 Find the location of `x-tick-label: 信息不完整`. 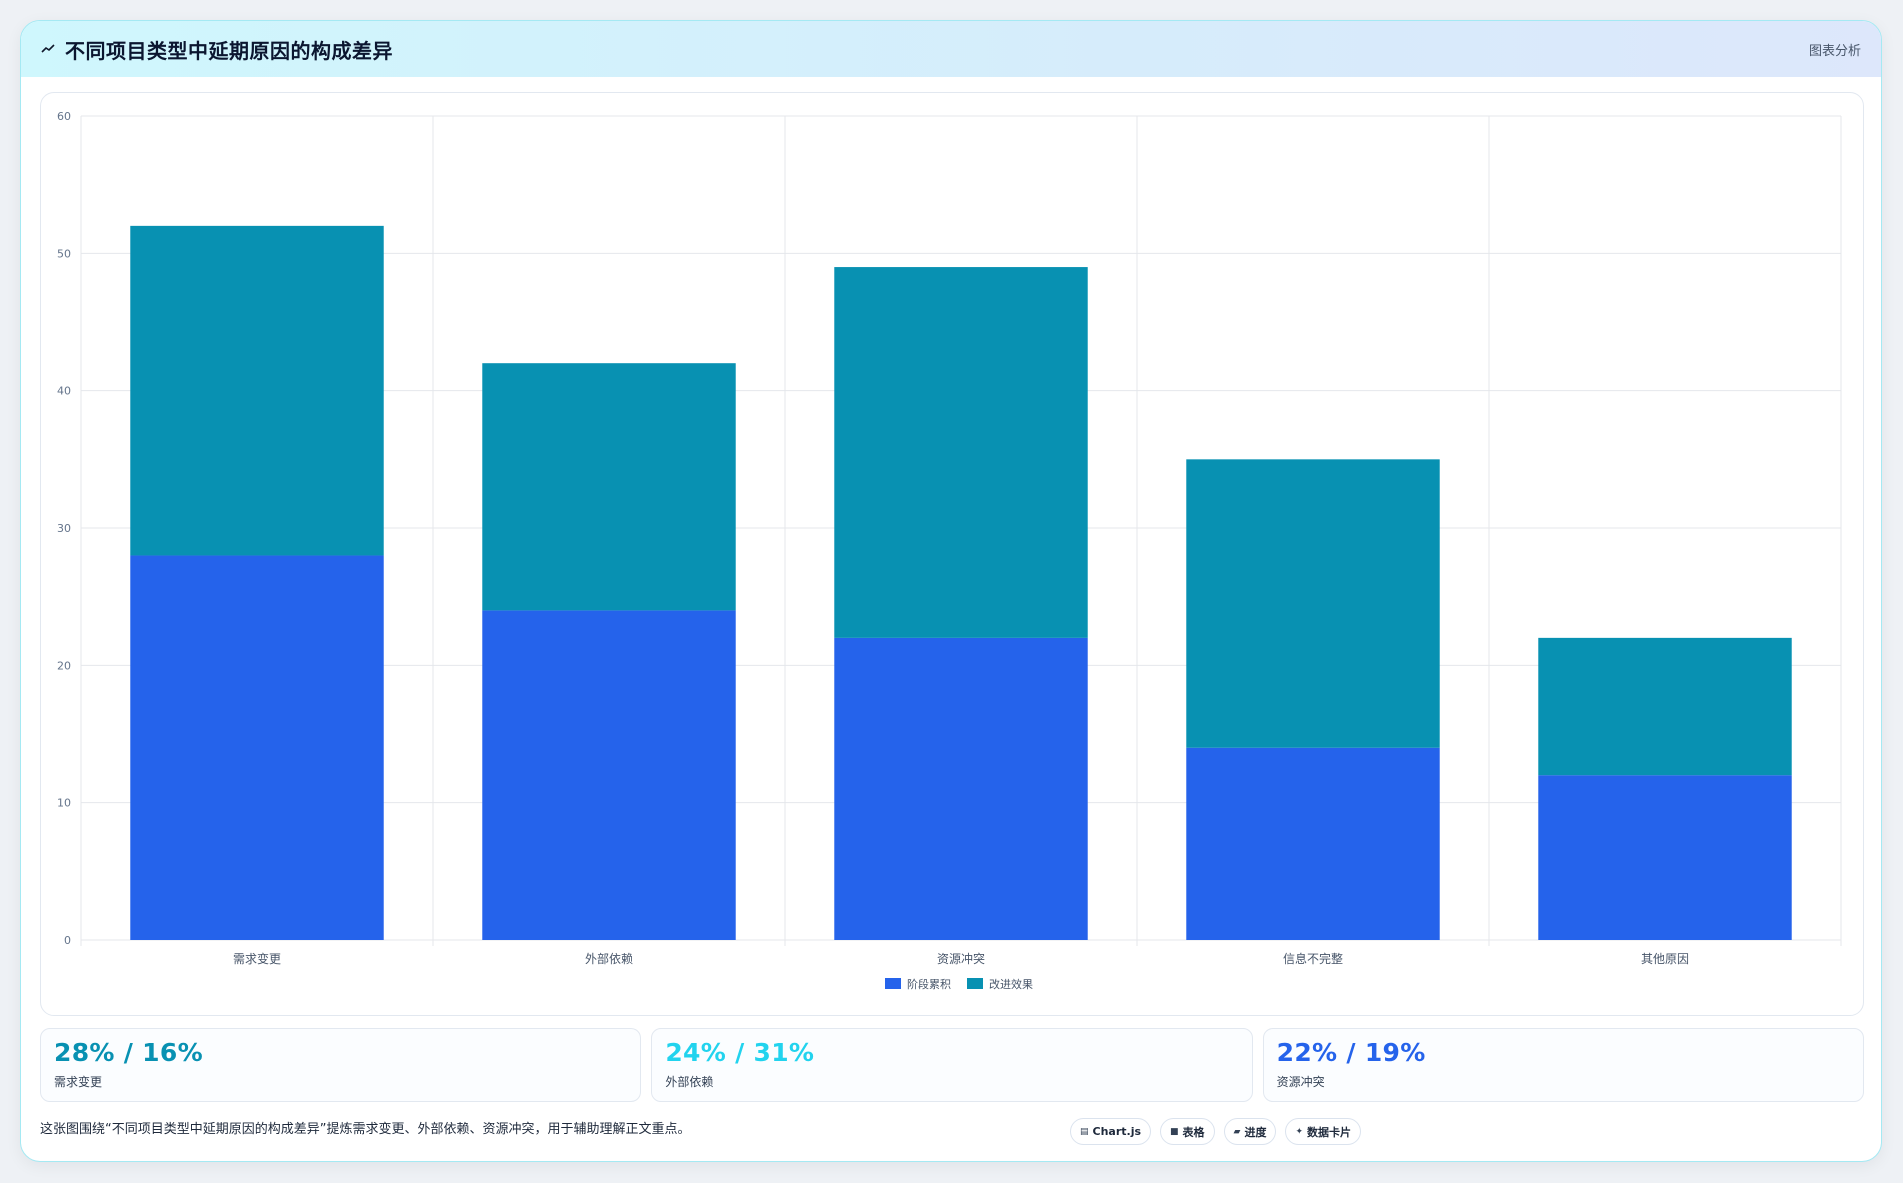

x-tick-label: 信息不完整 is located at coordinates (1313, 958).